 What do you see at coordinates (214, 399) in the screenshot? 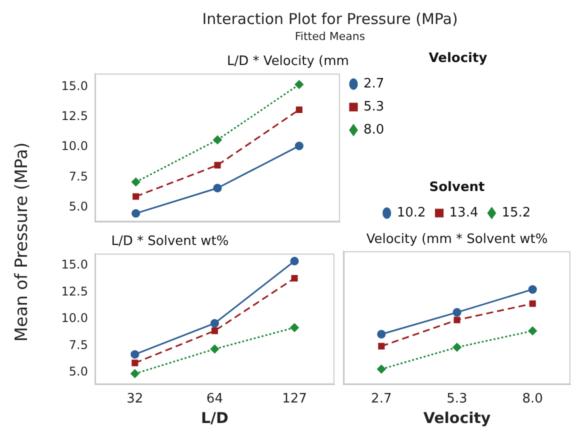
I see `x-tick-label: 64` at bounding box center [214, 399].